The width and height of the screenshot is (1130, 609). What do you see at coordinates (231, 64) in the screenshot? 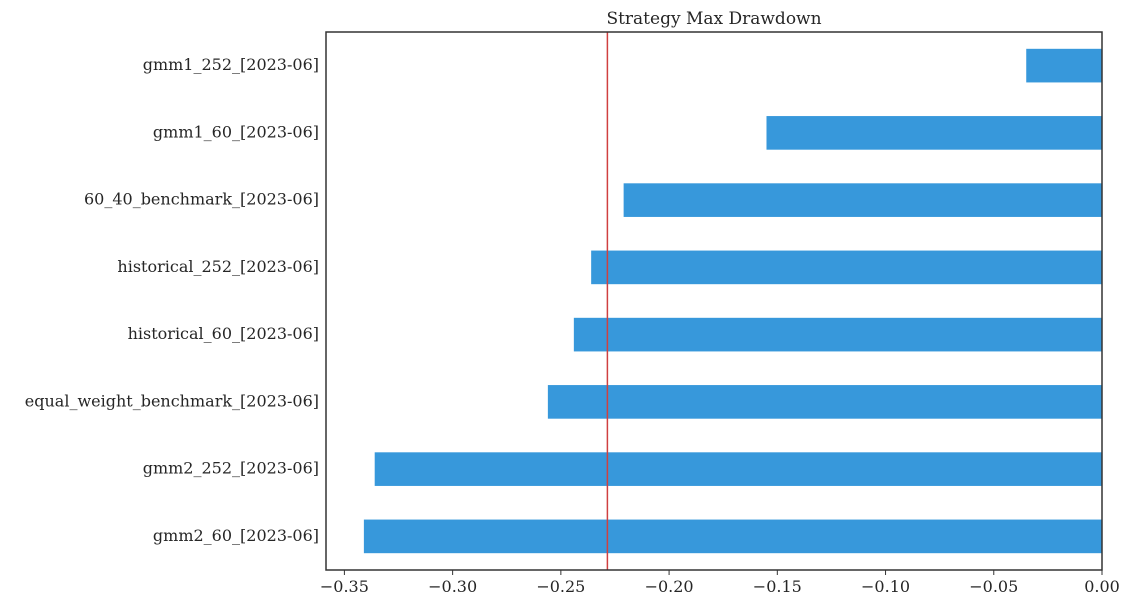
I see `y-tick-label: gmm1_252_[2023-06]` at bounding box center [231, 64].